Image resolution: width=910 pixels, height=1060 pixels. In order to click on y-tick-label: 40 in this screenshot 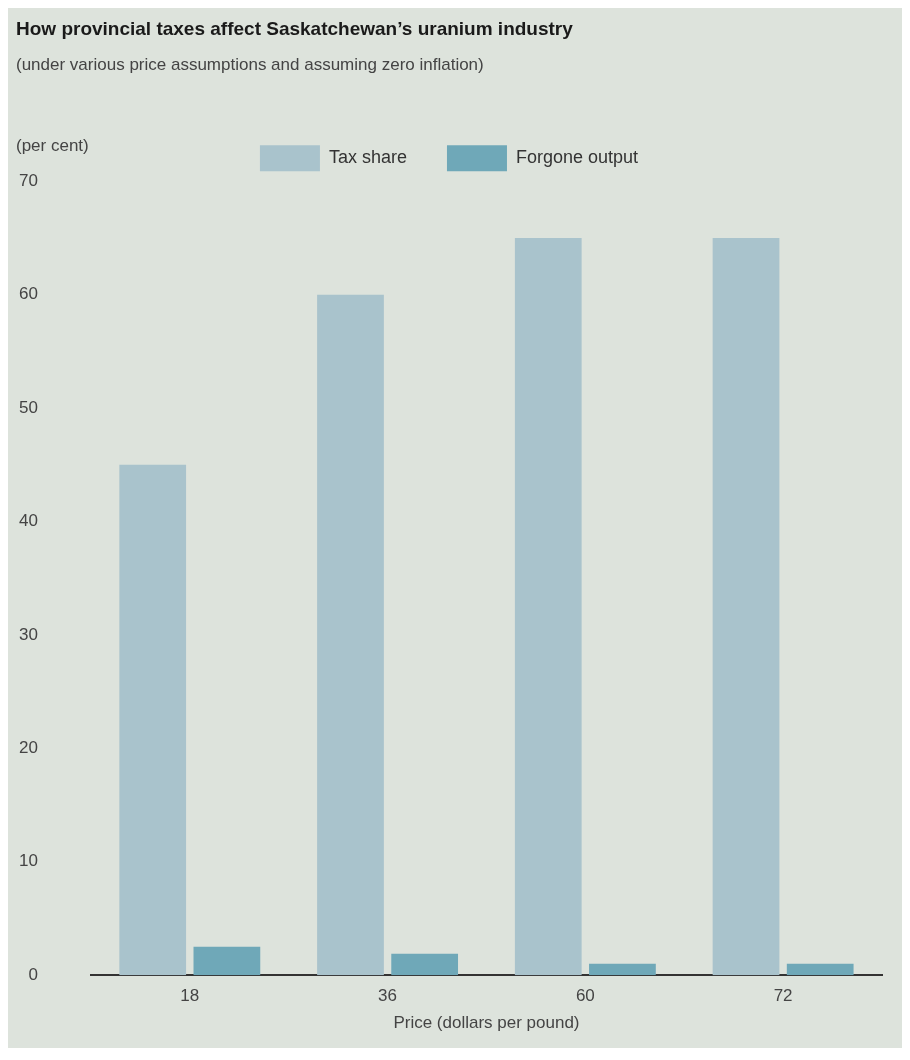, I will do `click(28, 521)`.